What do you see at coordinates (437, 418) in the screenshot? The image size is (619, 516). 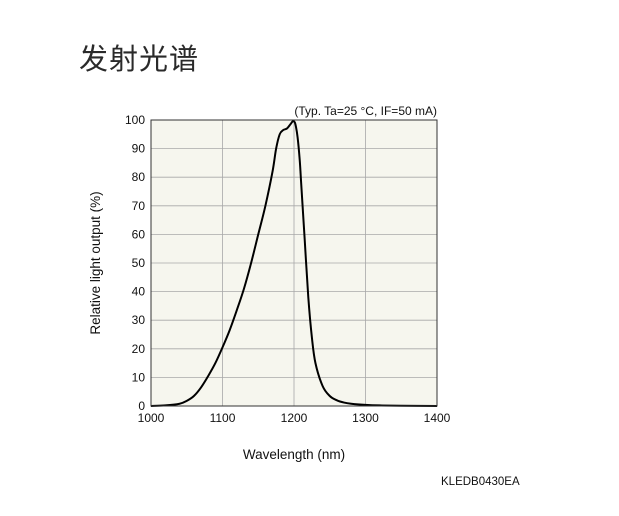 I see `x-tick-label: 1400` at bounding box center [437, 418].